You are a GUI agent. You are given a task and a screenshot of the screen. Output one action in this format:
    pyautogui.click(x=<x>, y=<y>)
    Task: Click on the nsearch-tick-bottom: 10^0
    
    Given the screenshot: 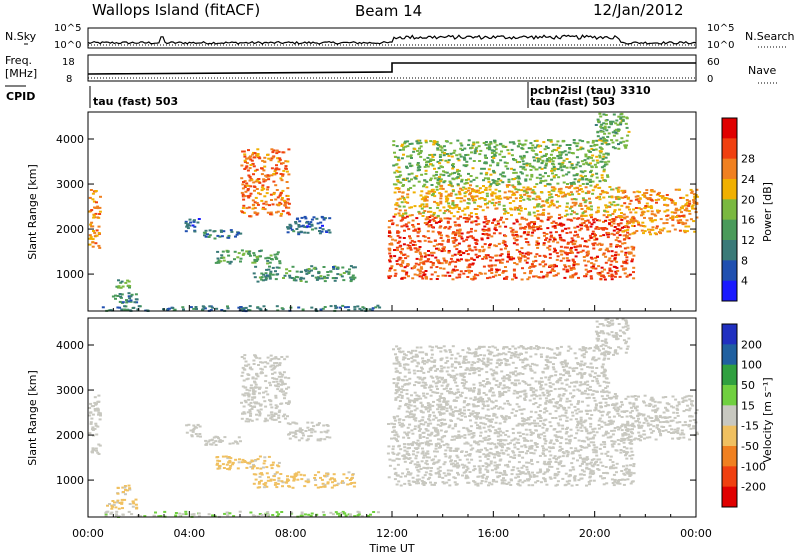 What is the action you would take?
    pyautogui.click(x=720, y=45)
    